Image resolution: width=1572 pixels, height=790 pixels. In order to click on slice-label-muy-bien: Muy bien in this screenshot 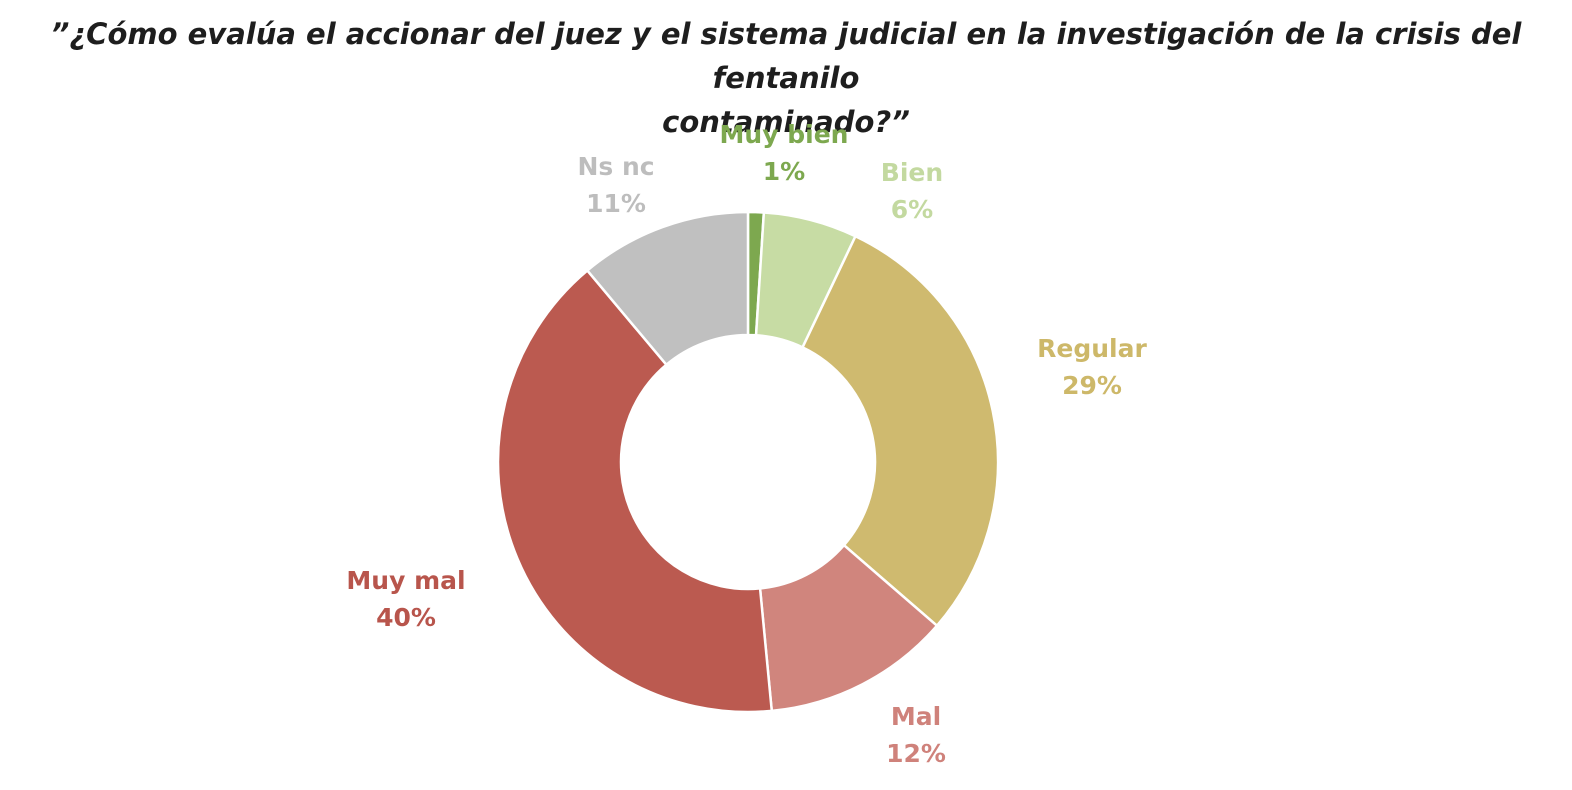, I will do `click(784, 134)`.